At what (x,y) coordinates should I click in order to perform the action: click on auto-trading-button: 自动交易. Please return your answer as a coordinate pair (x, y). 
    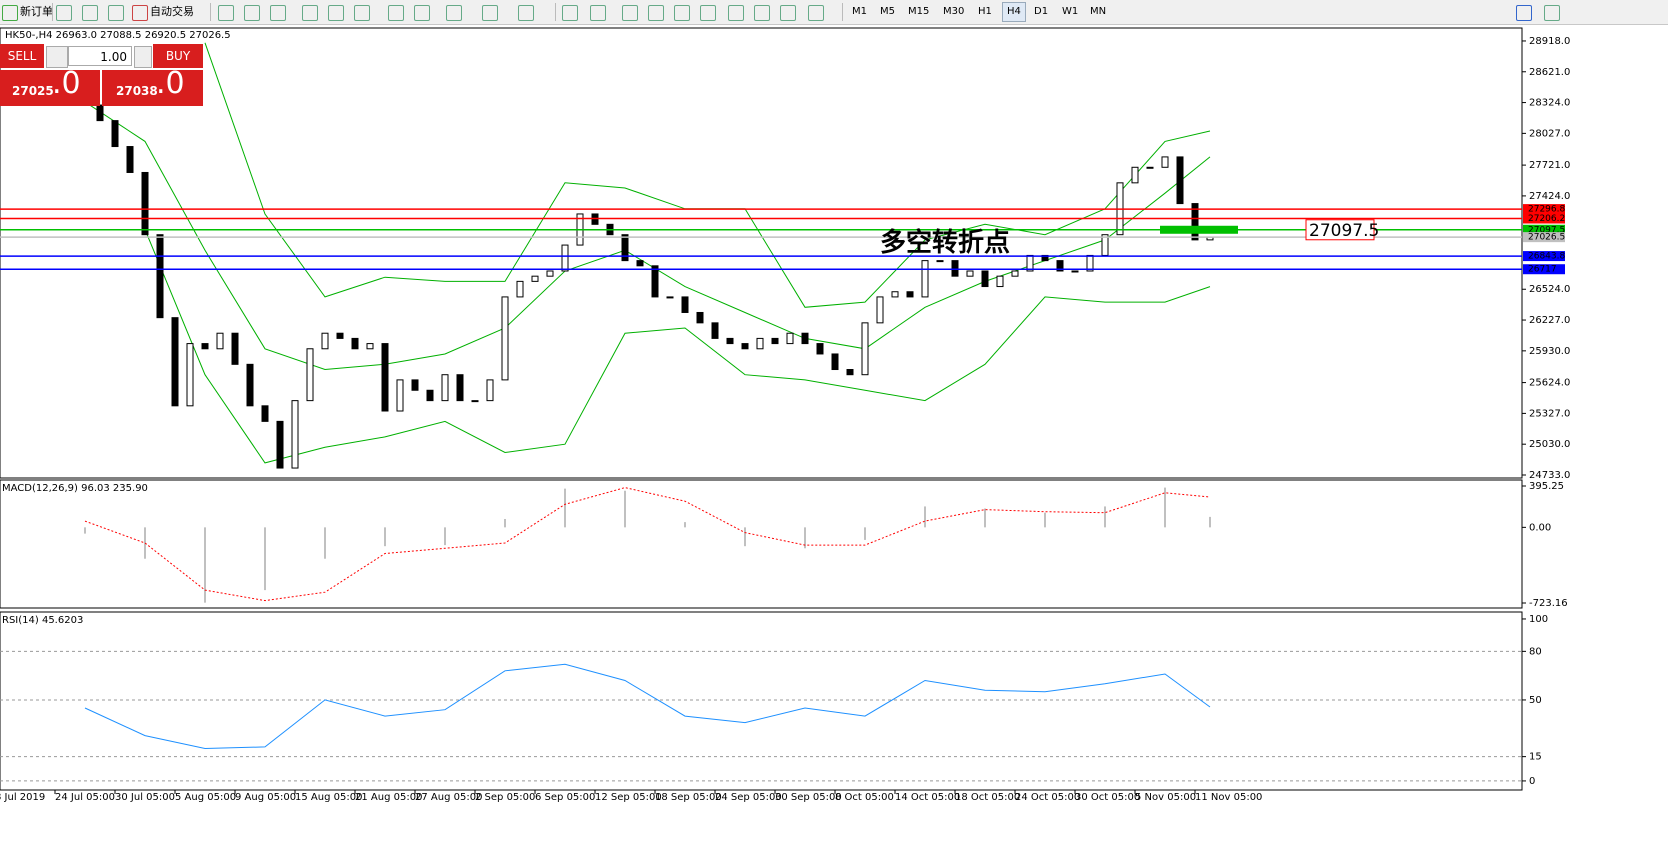
    Looking at the image, I should click on (172, 11).